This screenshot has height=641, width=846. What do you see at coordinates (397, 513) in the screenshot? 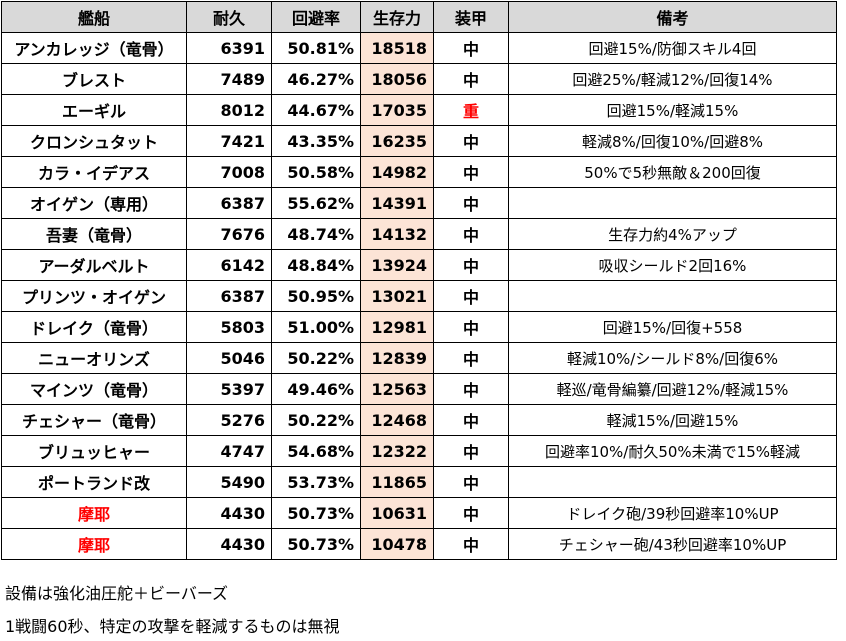
I see `survivability-cell: 10631` at bounding box center [397, 513].